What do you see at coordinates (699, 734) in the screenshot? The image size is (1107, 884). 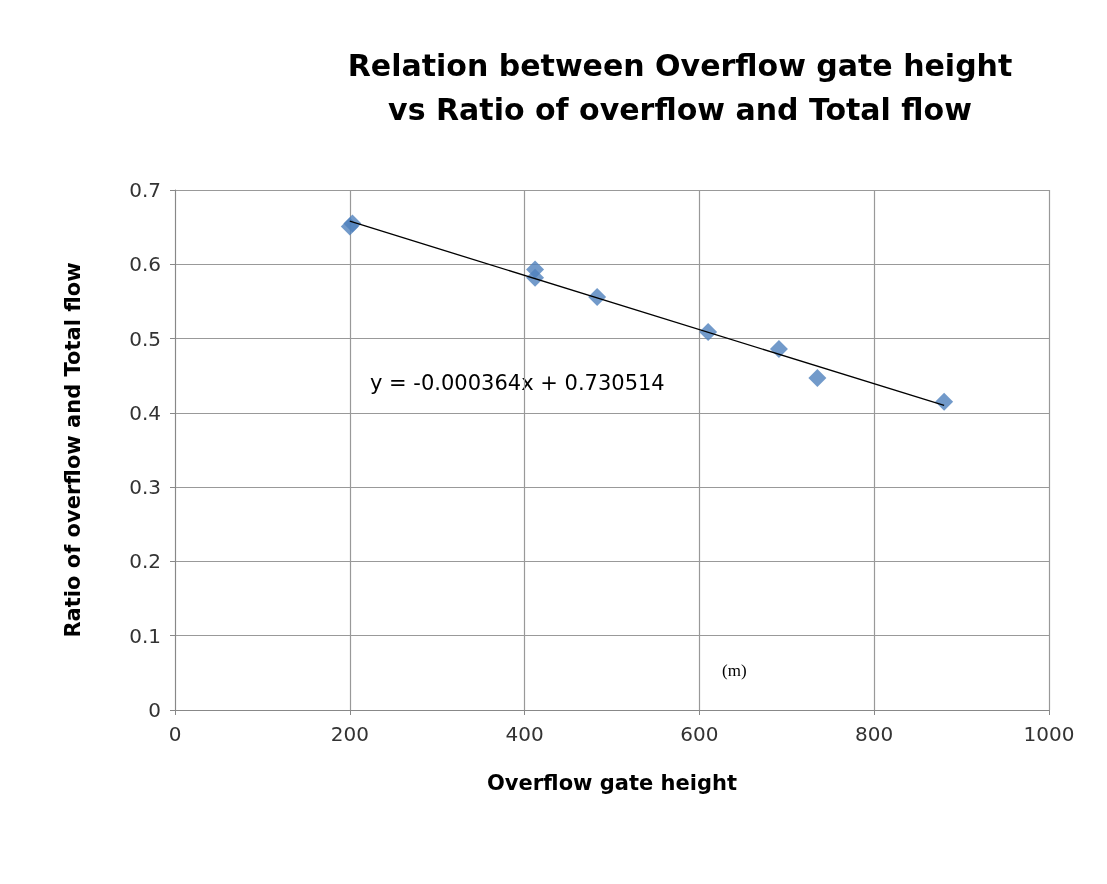 I see `x-tick-label: 600` at bounding box center [699, 734].